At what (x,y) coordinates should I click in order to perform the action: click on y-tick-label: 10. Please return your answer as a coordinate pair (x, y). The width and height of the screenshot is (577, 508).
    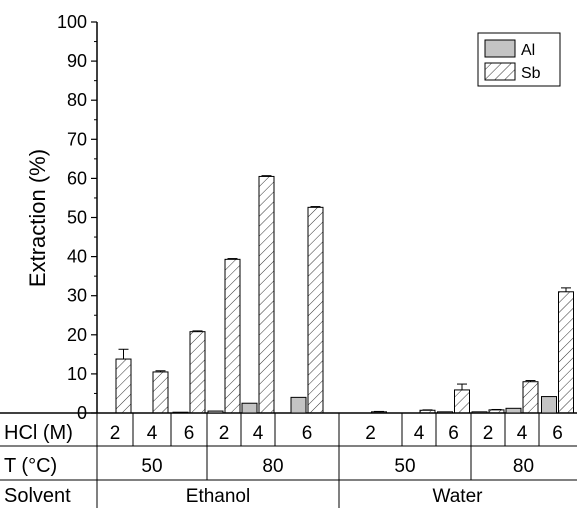
    Looking at the image, I should click on (77, 374).